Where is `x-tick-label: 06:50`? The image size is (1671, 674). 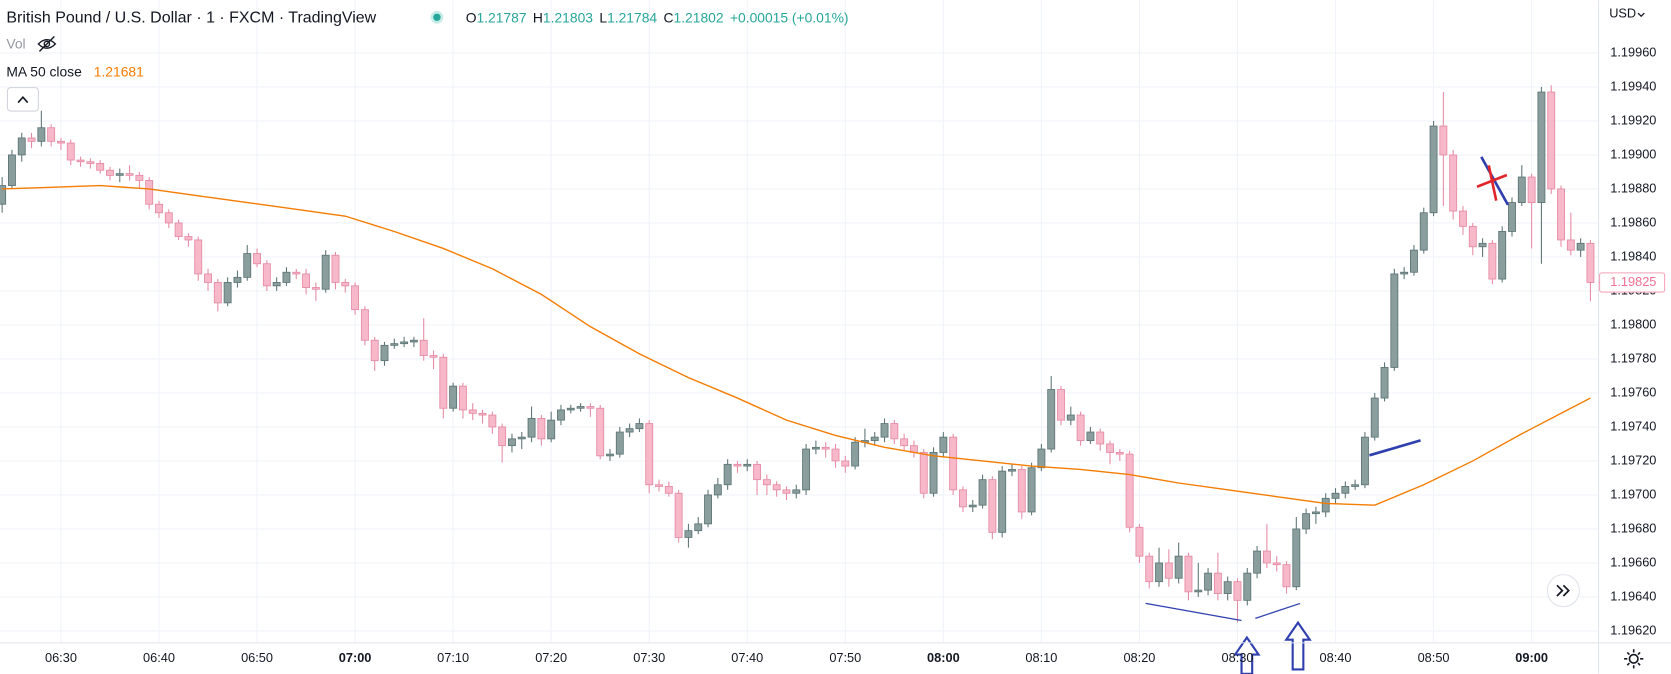
x-tick-label: 06:50 is located at coordinates (257, 657).